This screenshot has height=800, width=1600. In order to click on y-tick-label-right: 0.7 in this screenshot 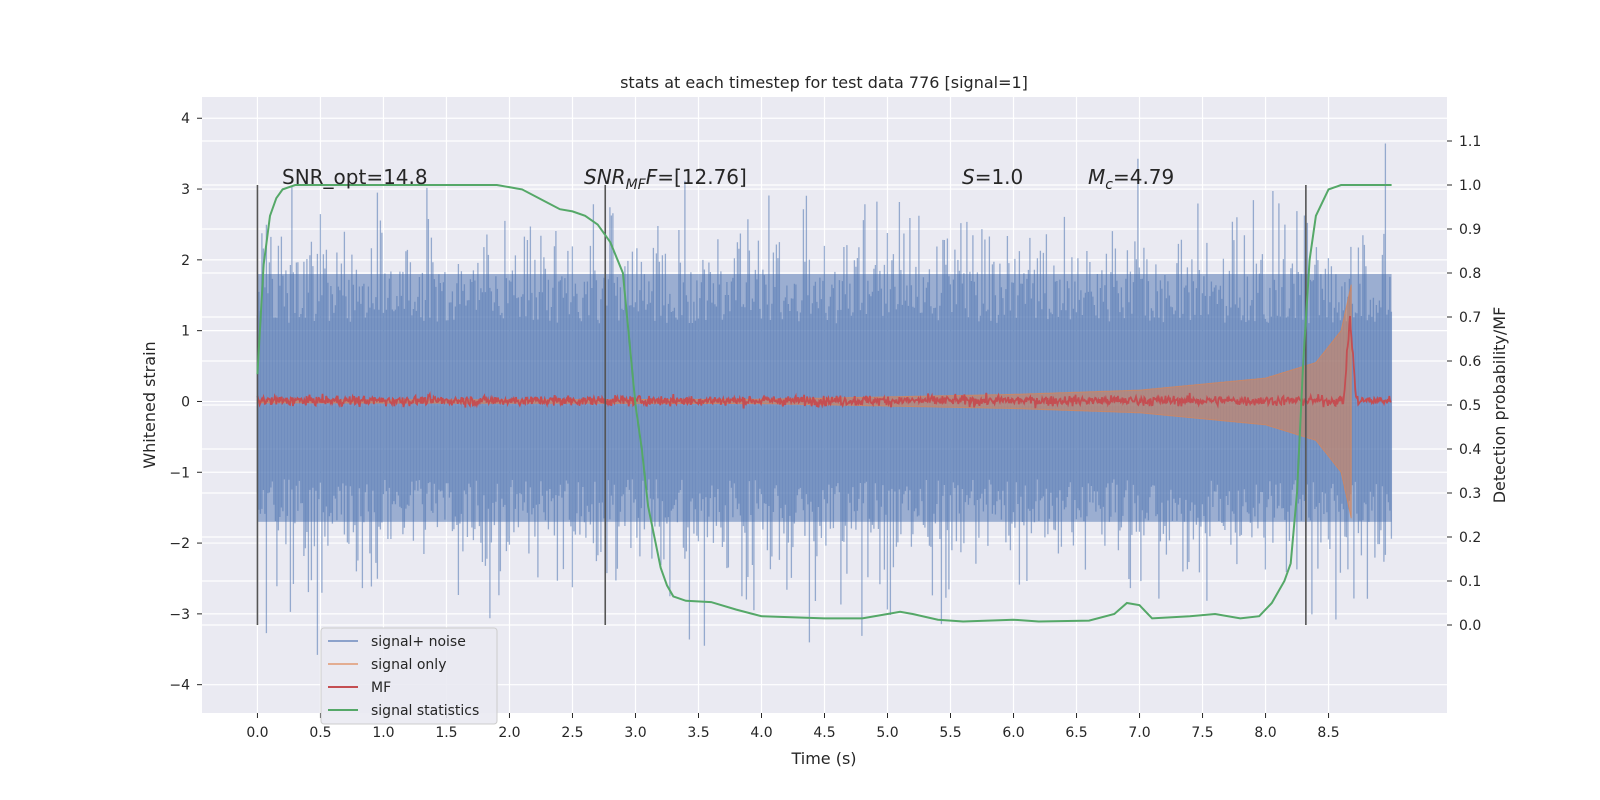, I will do `click(1470, 318)`.